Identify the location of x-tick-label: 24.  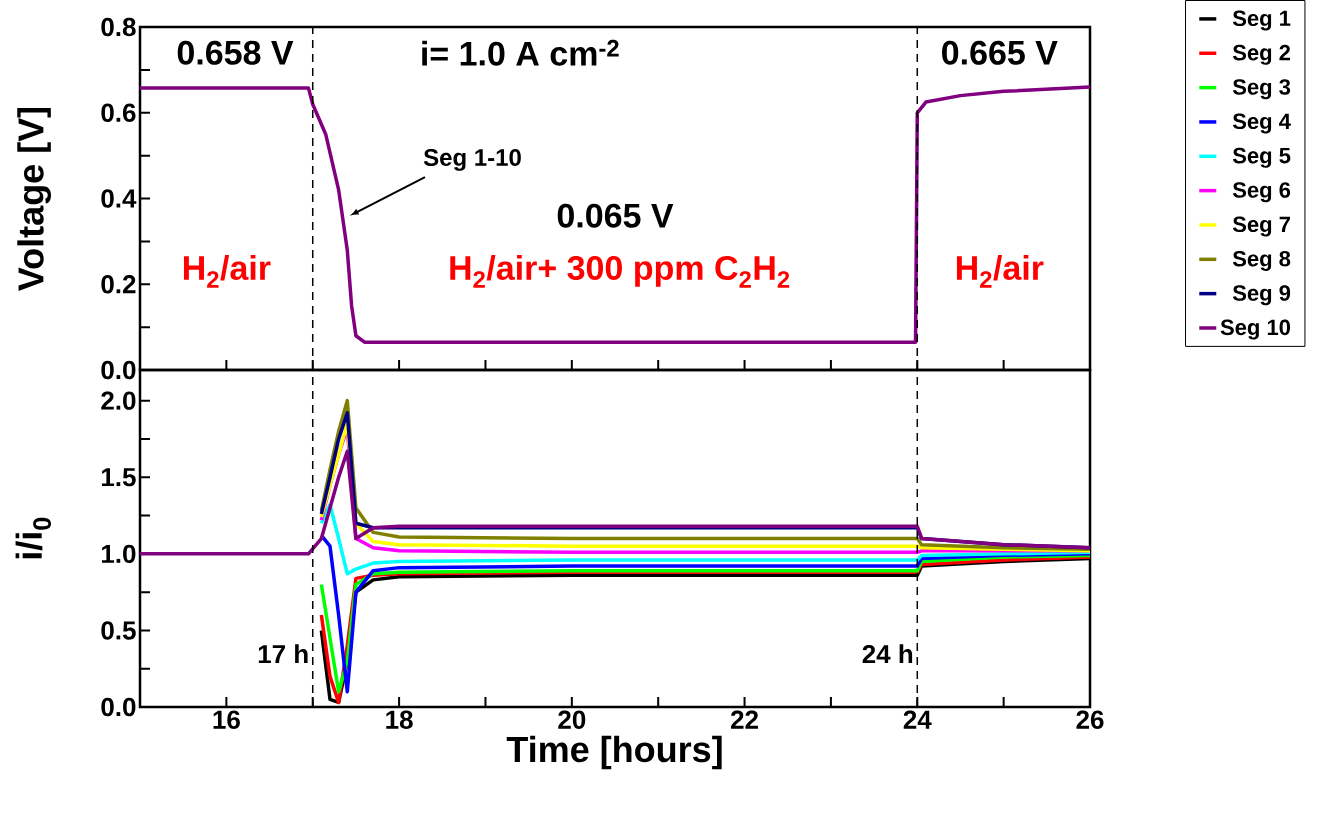
(917, 719).